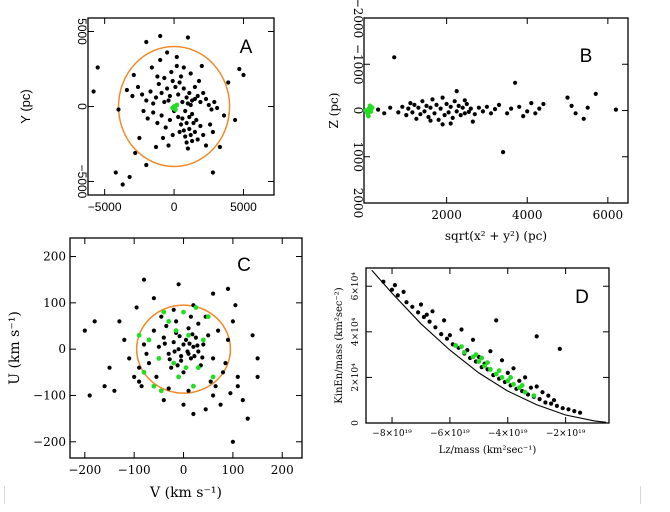 The height and width of the screenshot is (512, 670). I want to click on panel-c-ytick-label: −200, so click(49, 442).